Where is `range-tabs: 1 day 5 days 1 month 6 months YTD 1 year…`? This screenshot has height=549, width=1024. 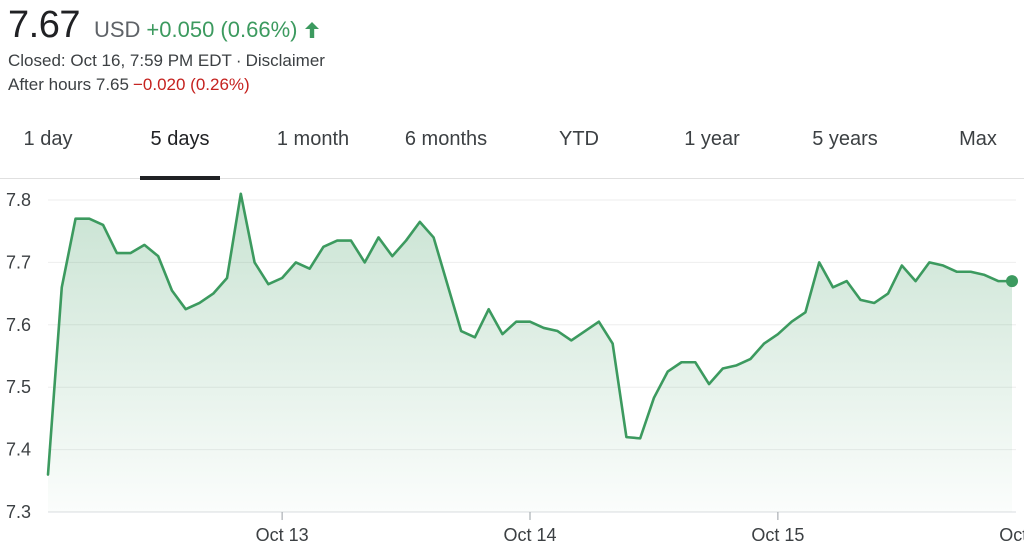
range-tabs: 1 day 5 days 1 month 6 months YTD 1 year… is located at coordinates (512, 146).